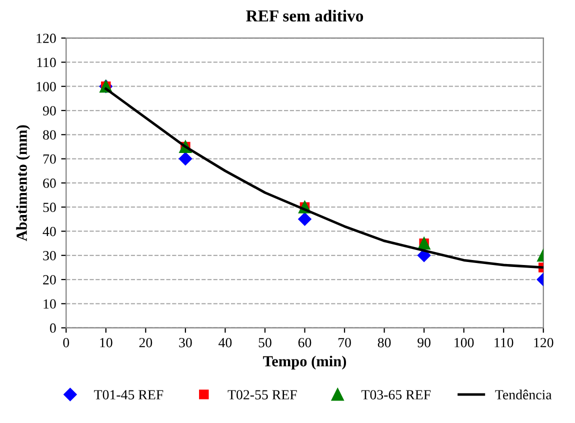 This screenshot has width=575, height=423. I want to click on x-axis-title: Tempo (min), so click(304, 363).